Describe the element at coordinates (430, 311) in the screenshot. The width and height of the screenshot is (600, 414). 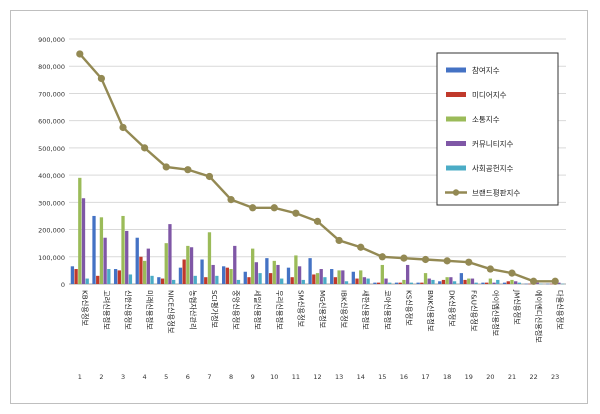
I see `x-category-label: BNK신용정보` at that location.